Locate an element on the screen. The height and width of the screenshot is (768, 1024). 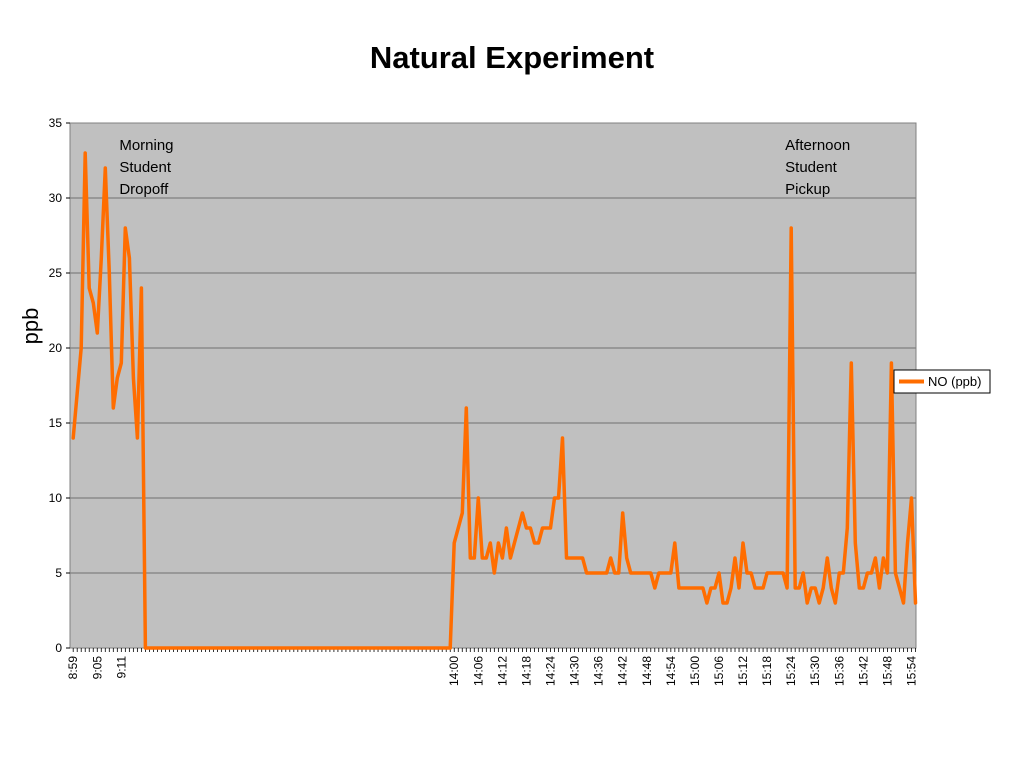
chart-title: Natural Experiment is located at coordinates (512, 57).